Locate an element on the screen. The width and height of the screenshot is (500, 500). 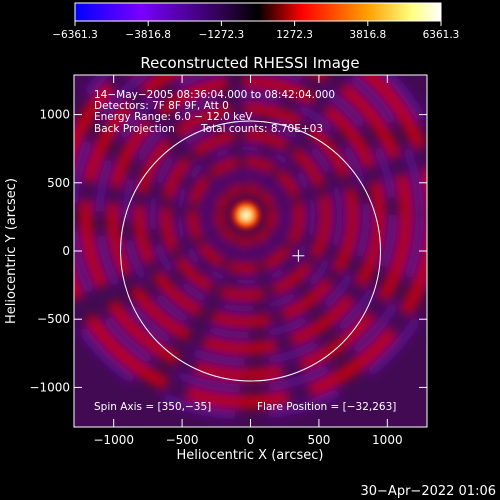
annotation-counts: Total counts: 8.70E+03 is located at coordinates (261, 129).